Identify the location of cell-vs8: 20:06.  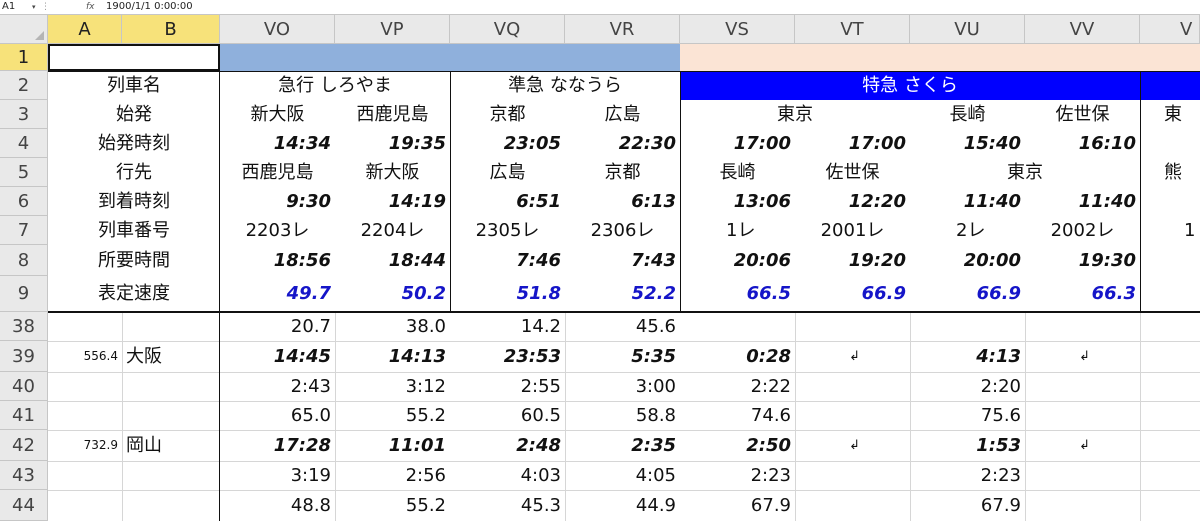
(762, 260).